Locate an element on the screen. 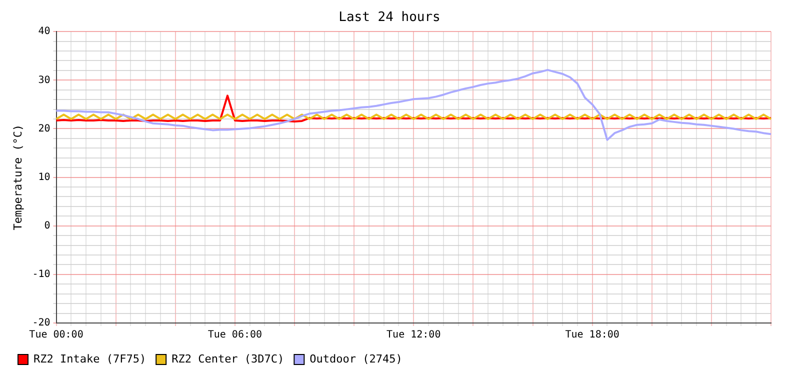 This screenshot has width=797, height=379. x-tick-label: Tue 12:00 is located at coordinates (413, 335).